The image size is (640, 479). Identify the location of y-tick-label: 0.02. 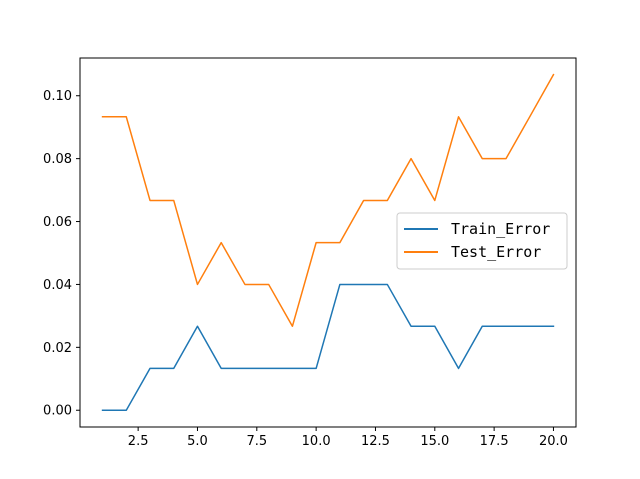
(57, 348).